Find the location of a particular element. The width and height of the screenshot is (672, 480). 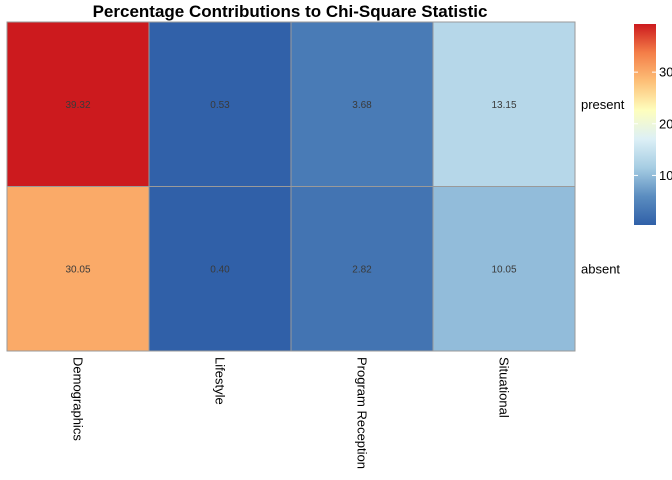

row-labels: present absent is located at coordinates (603, 187).